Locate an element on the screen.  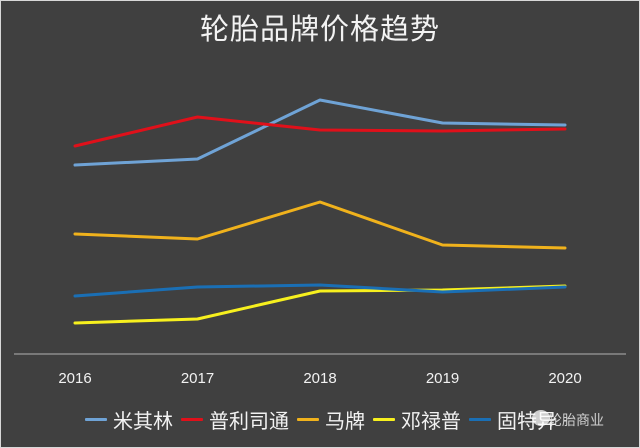
legend: 米其林 普利司通 马牌 邓禄普 固特异 is located at coordinates (320, 419).